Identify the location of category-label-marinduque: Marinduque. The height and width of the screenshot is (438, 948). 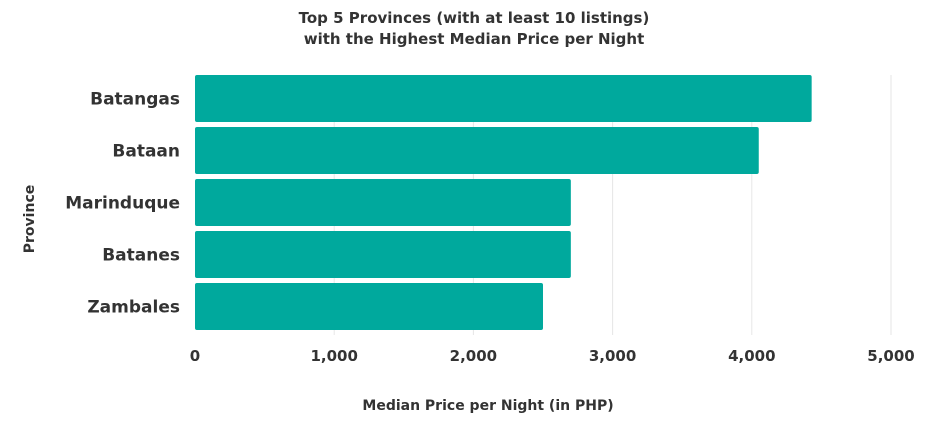
(122, 204).